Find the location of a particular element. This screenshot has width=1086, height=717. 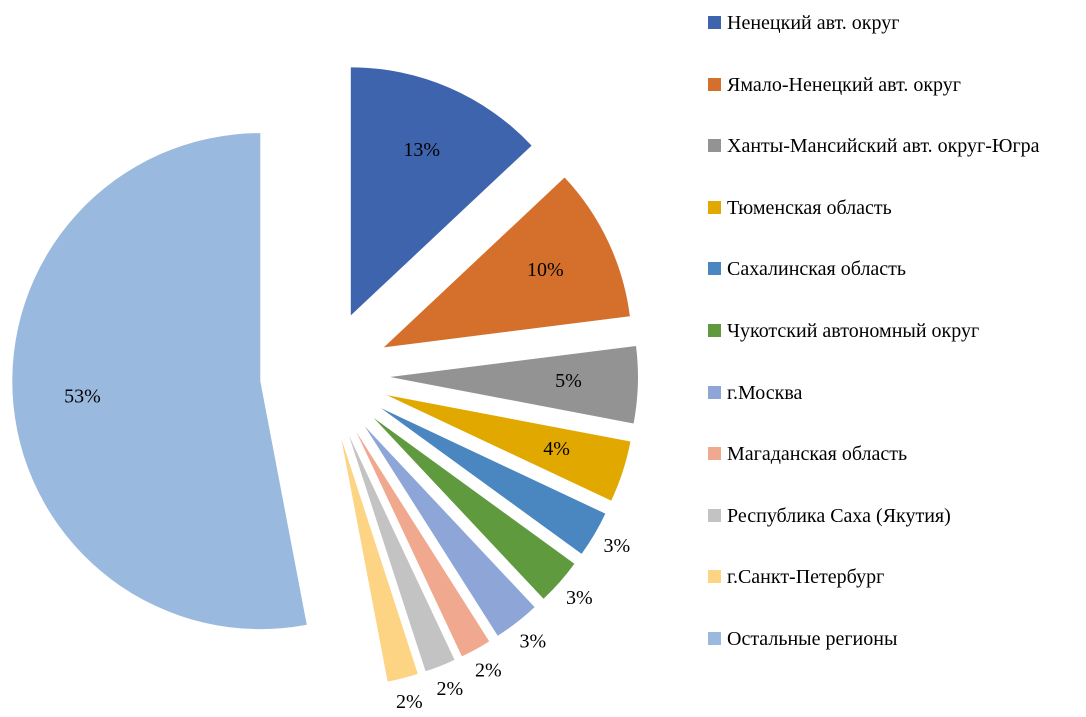

legend-item: Республика Саха (Якутия) is located at coordinates (897, 534).